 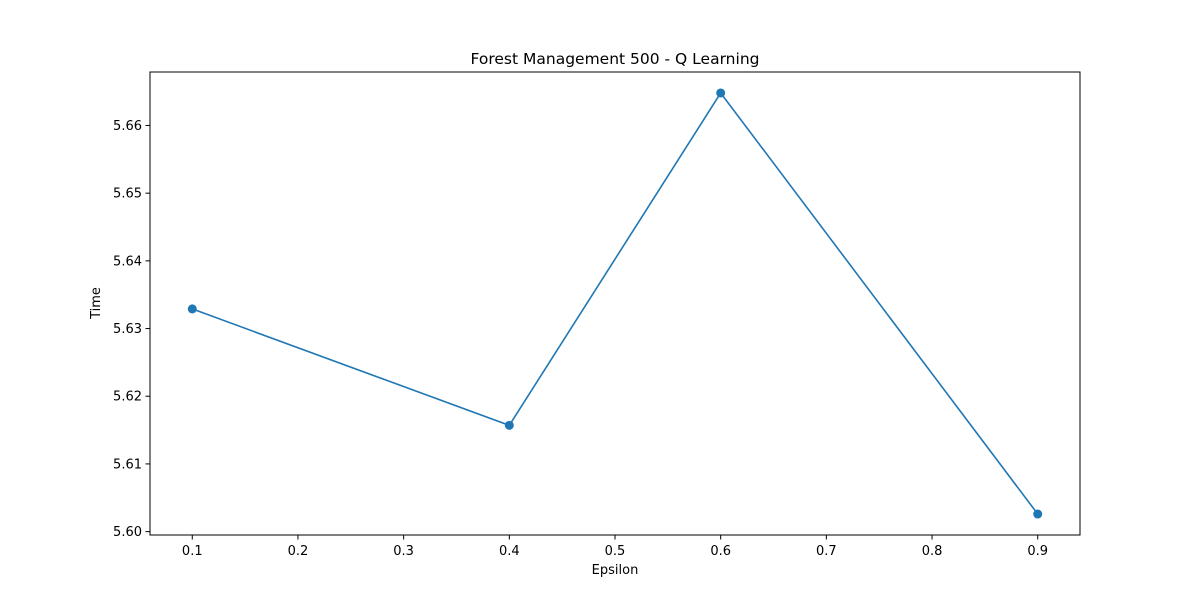 I want to click on x-tick-label: 0.1, so click(x=192, y=551).